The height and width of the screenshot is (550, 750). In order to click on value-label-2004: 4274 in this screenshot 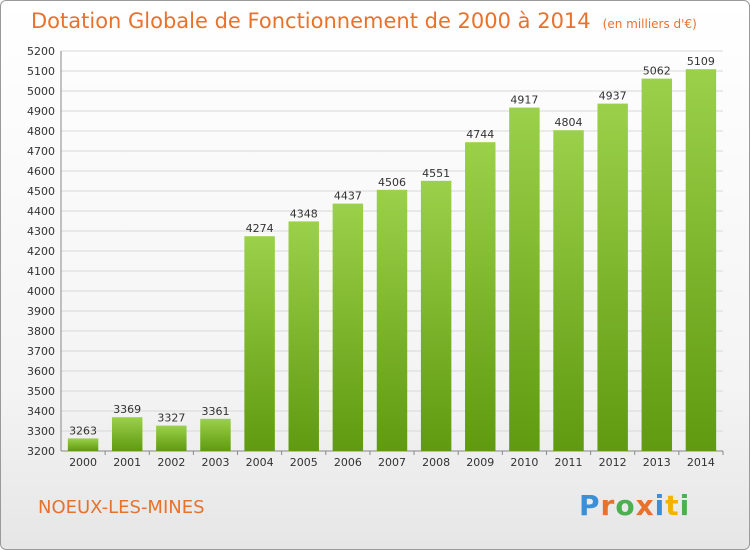, I will do `click(260, 228)`.